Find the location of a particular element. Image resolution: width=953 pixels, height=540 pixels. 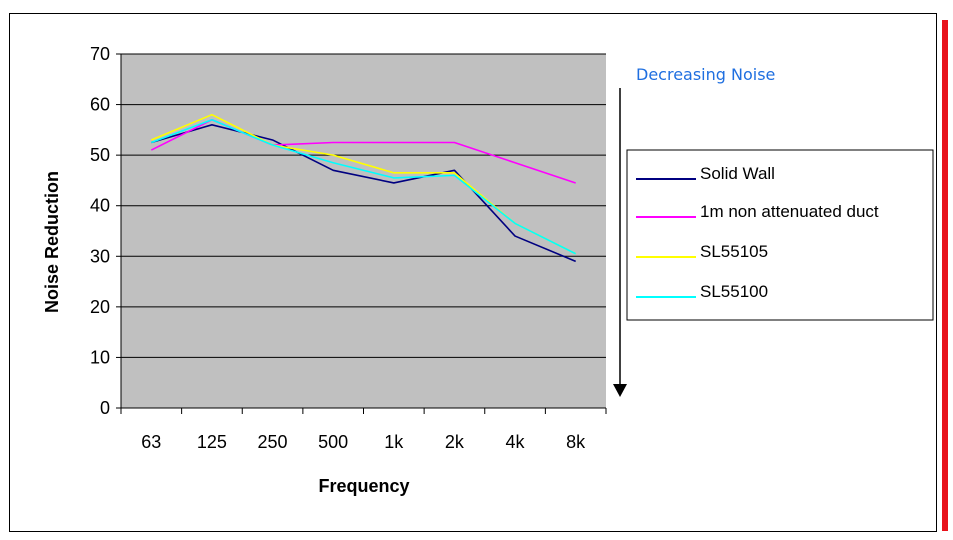

y-tick-label: 40 is located at coordinates (100, 206).